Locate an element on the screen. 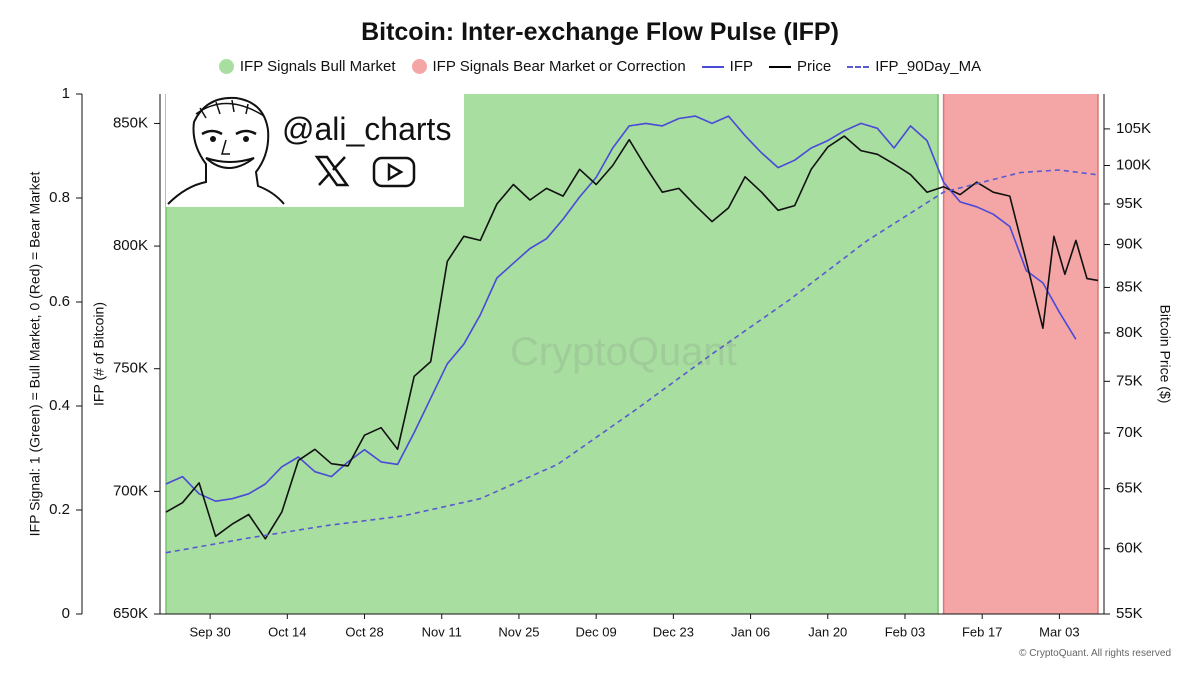 The height and width of the screenshot is (675, 1200). x-tick-label: Nov 11 is located at coordinates (442, 631).